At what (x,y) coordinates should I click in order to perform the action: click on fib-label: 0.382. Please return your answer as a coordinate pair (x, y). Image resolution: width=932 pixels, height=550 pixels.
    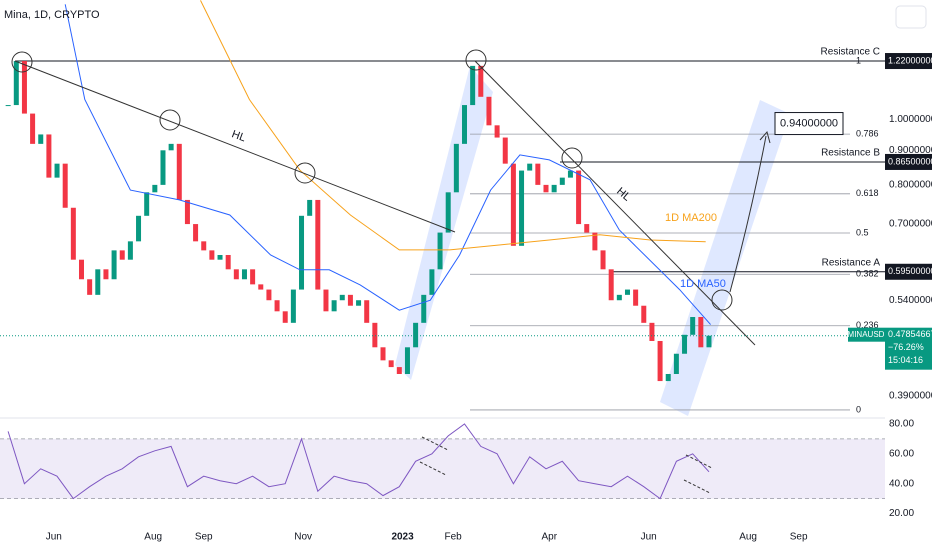
    Looking at the image, I should click on (867, 274).